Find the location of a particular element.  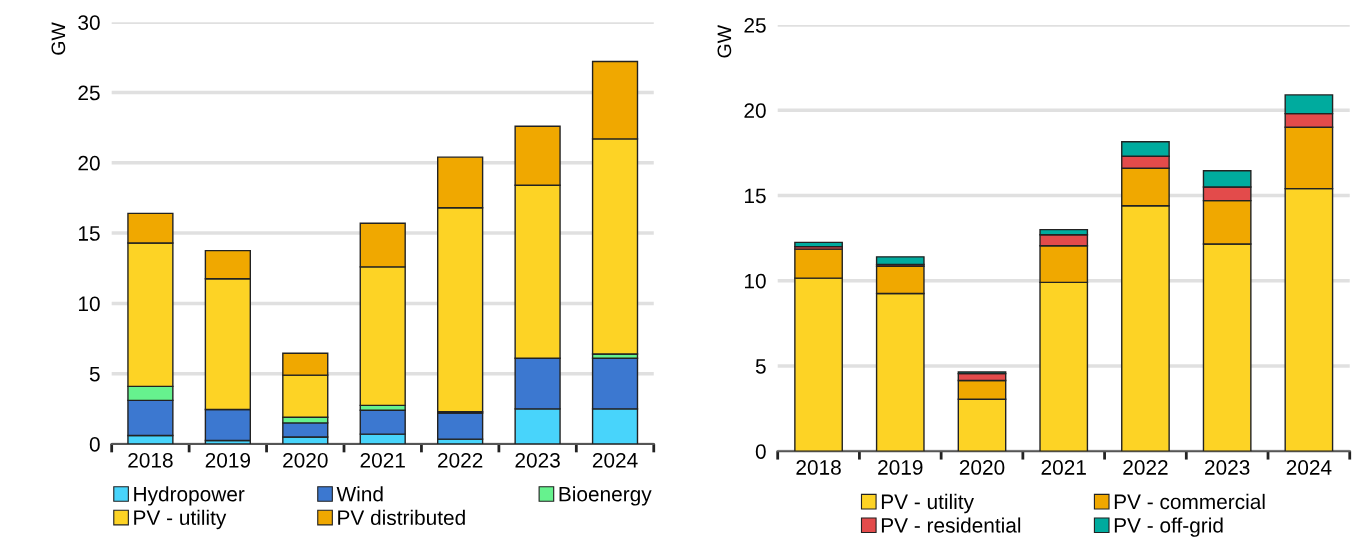

legend-label: Bioenergy is located at coordinates (605, 496).